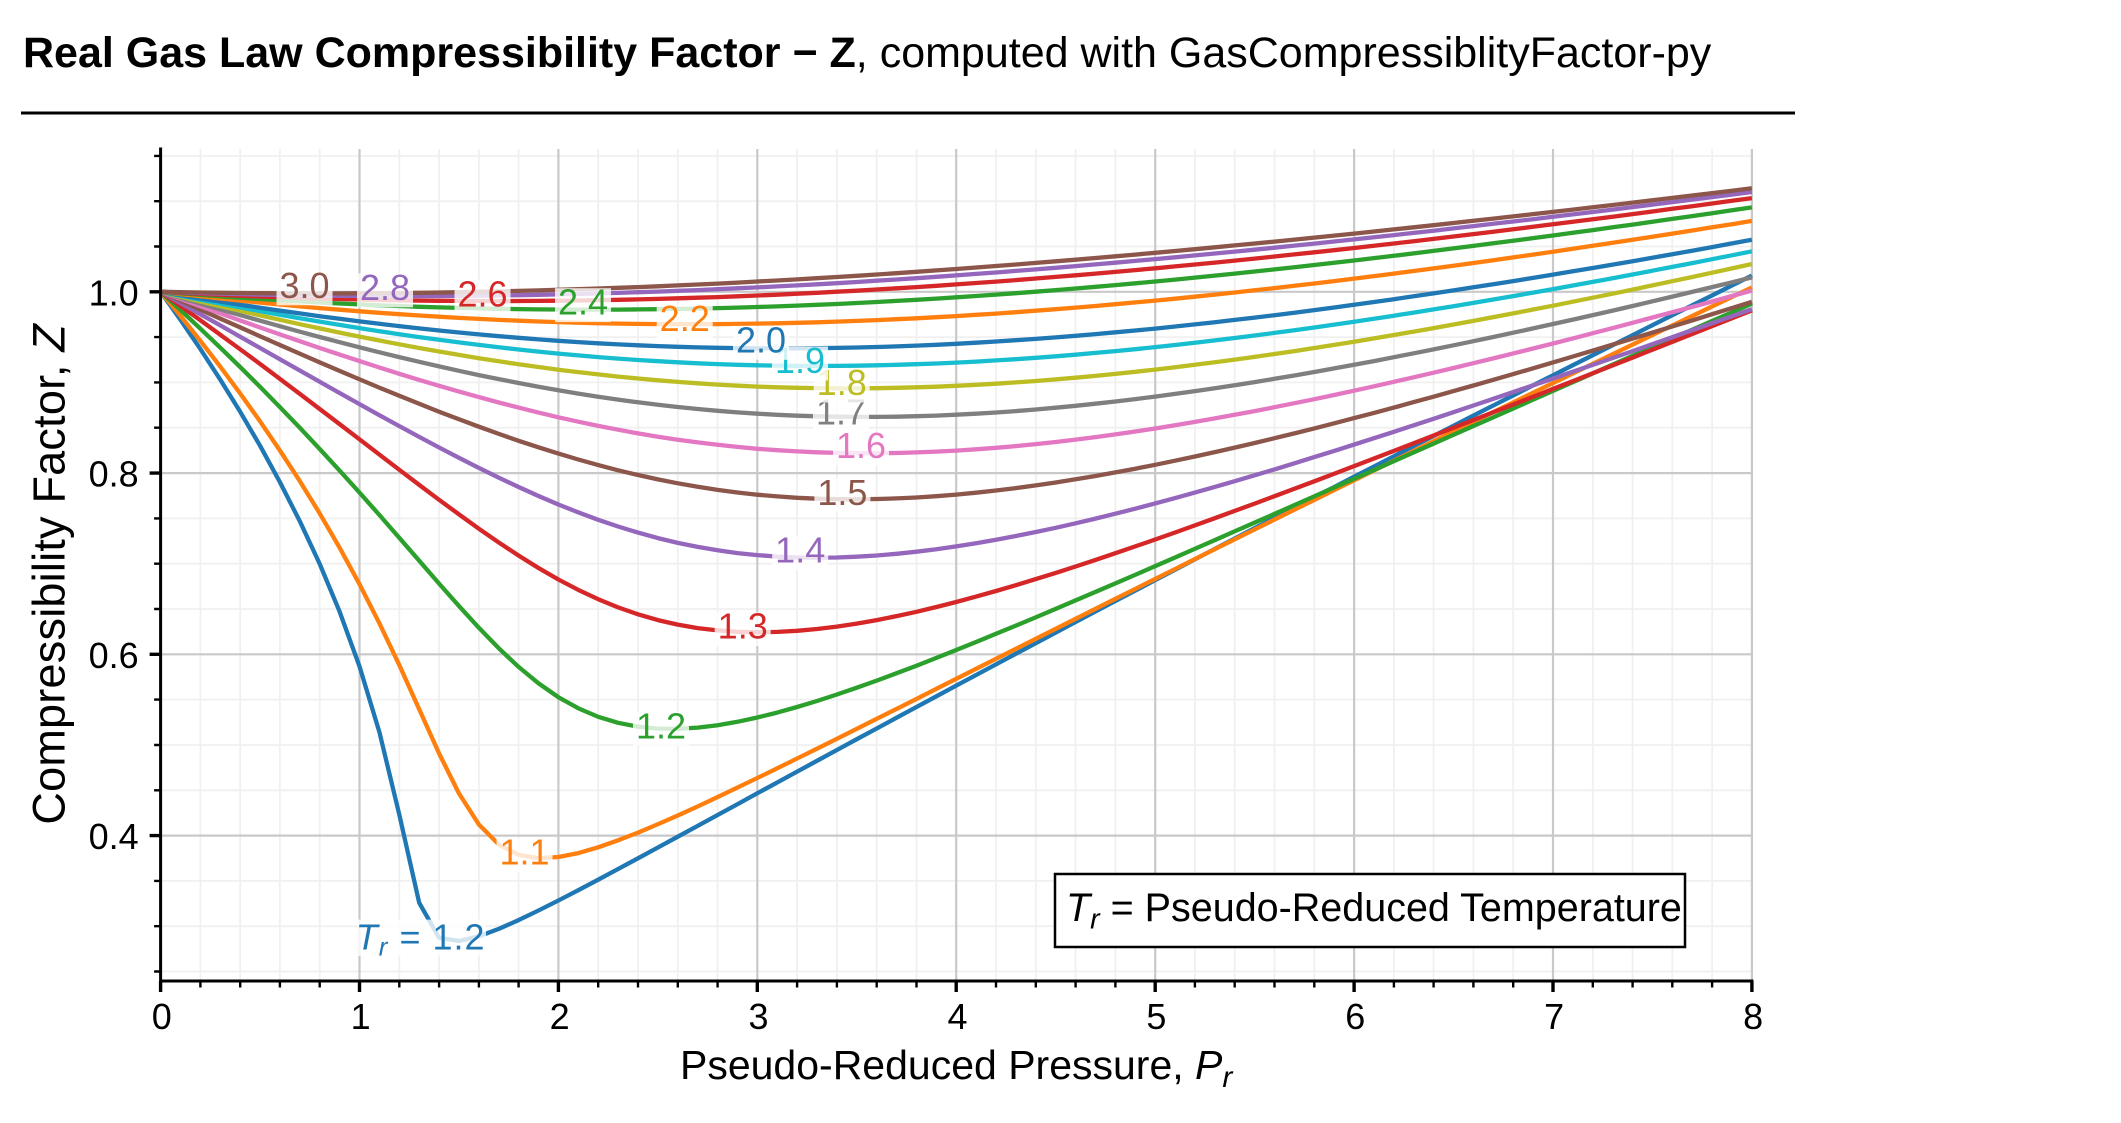  I want to click on svg-text: 1.4, so click(800, 550).